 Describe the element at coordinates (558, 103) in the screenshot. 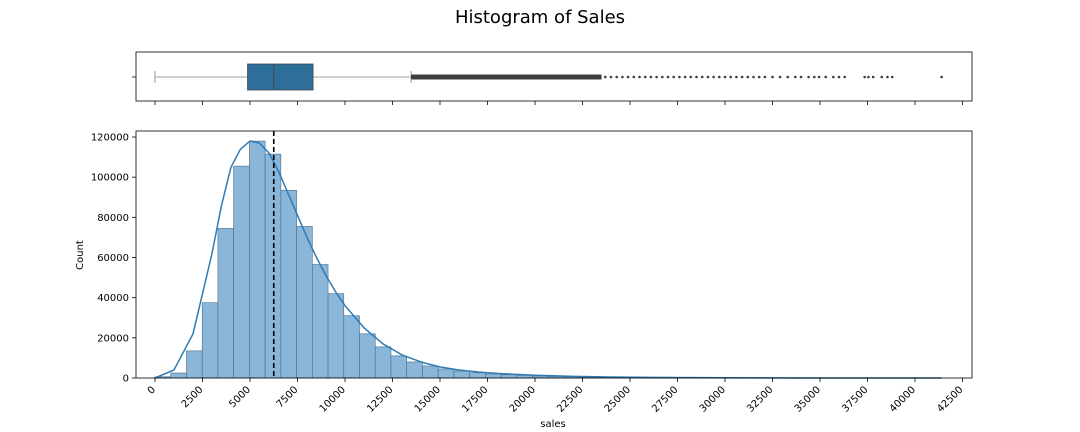

I see `boxplot-x-ticks` at that location.